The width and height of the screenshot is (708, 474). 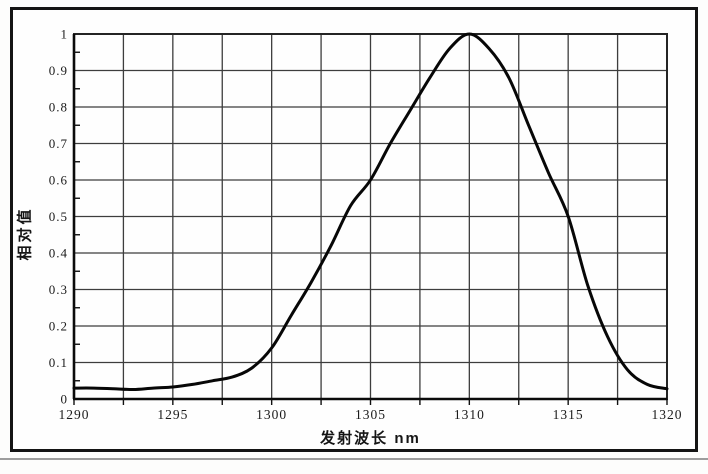 I want to click on y-axis-title: 相对值, so click(x=25, y=233).